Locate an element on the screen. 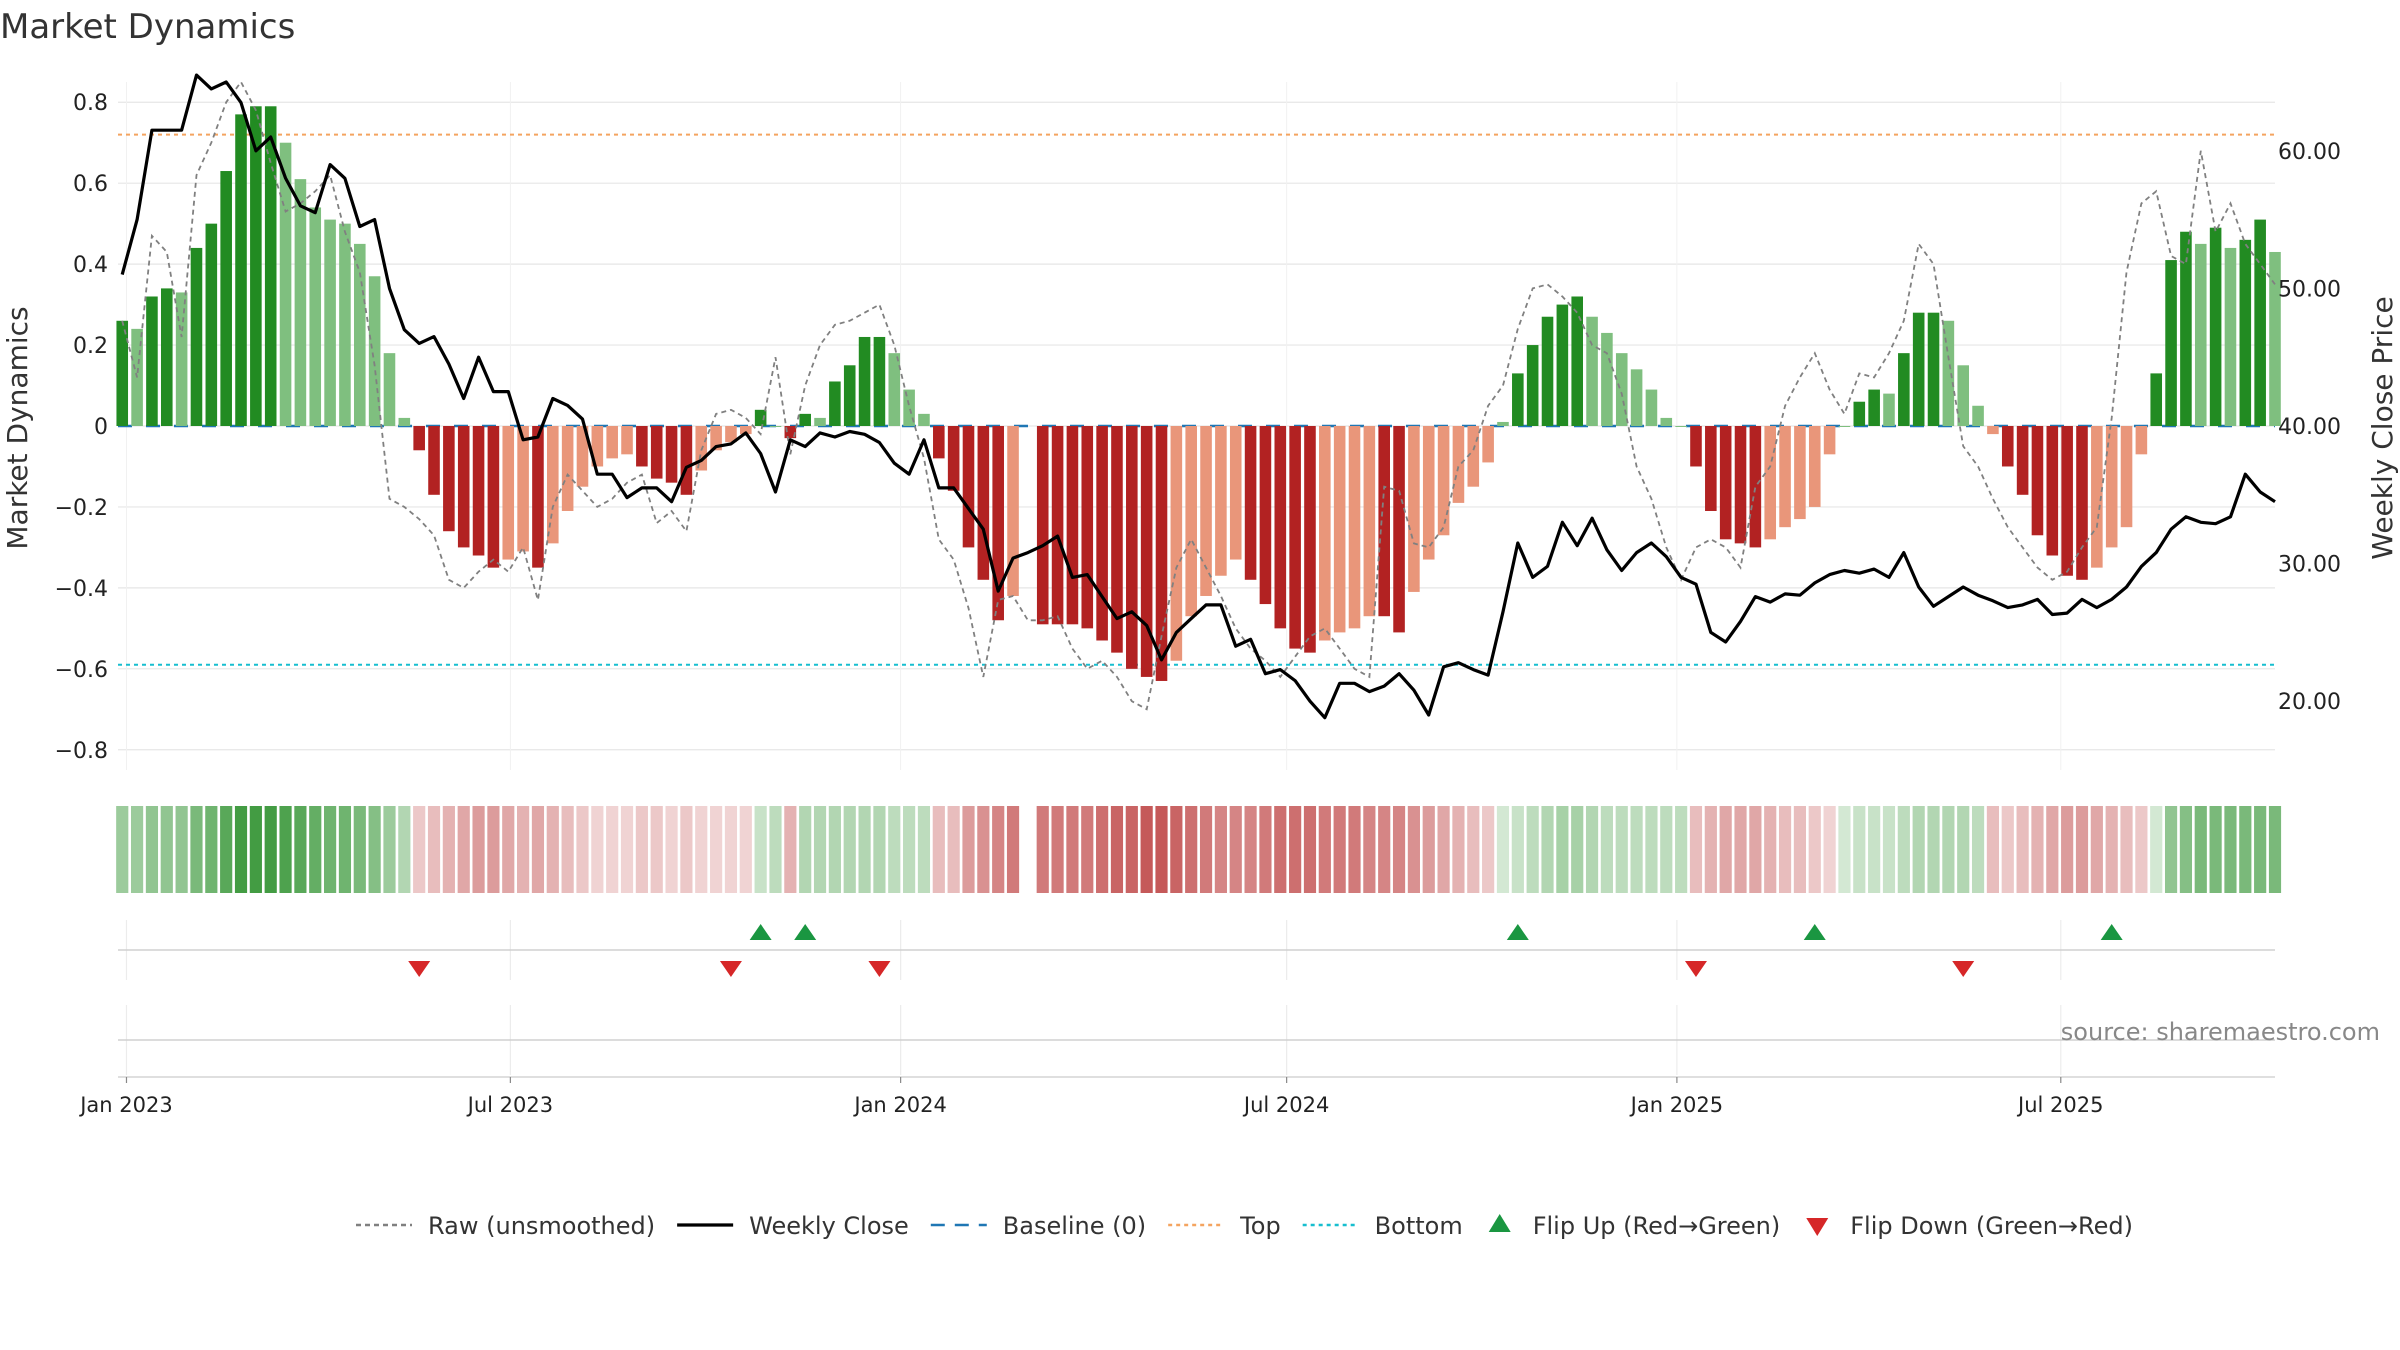 This screenshot has width=2400, height=1350. left-tick-label: 0.2 is located at coordinates (90, 346).